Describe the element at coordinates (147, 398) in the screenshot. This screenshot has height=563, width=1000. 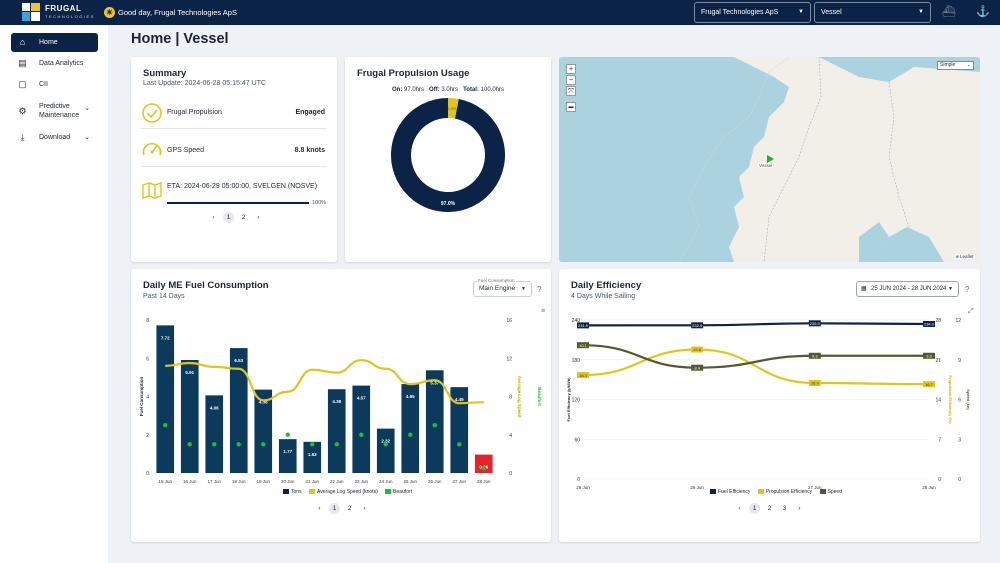
I see `y-axis-tick-label: 4` at that location.